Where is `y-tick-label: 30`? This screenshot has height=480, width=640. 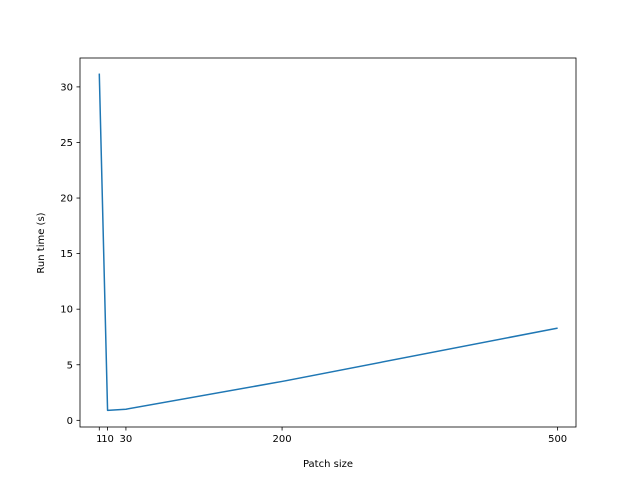
y-tick-label: 30 is located at coordinates (66, 87).